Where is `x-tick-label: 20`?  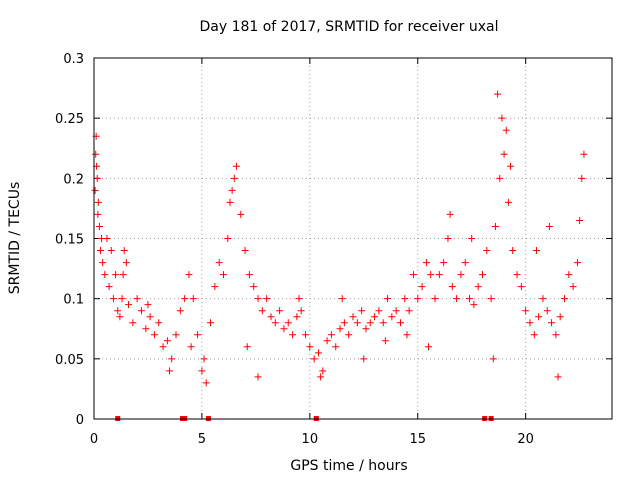 x-tick-label: 20 is located at coordinates (525, 439).